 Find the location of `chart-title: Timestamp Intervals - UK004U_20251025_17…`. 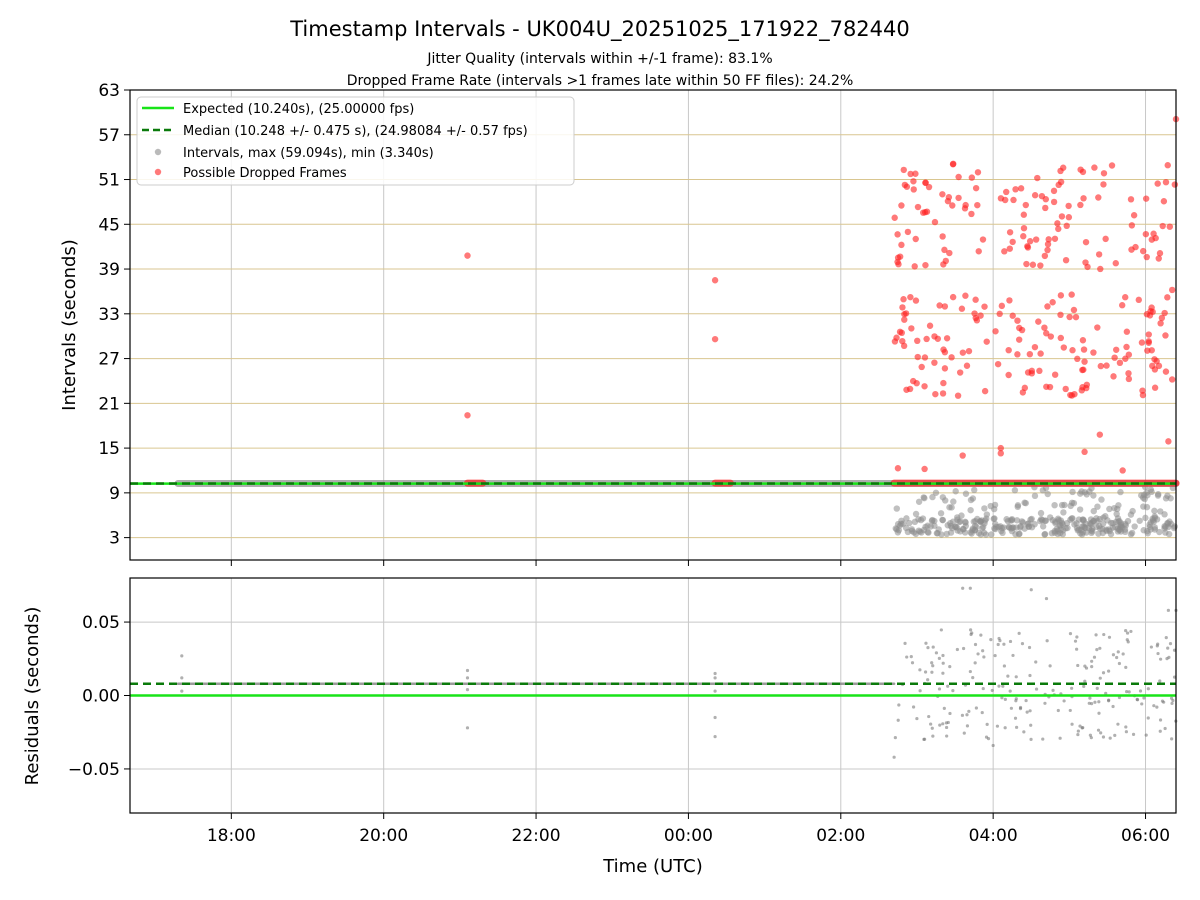

chart-title: Timestamp Intervals - UK004U_20251025_17… is located at coordinates (599, 29).